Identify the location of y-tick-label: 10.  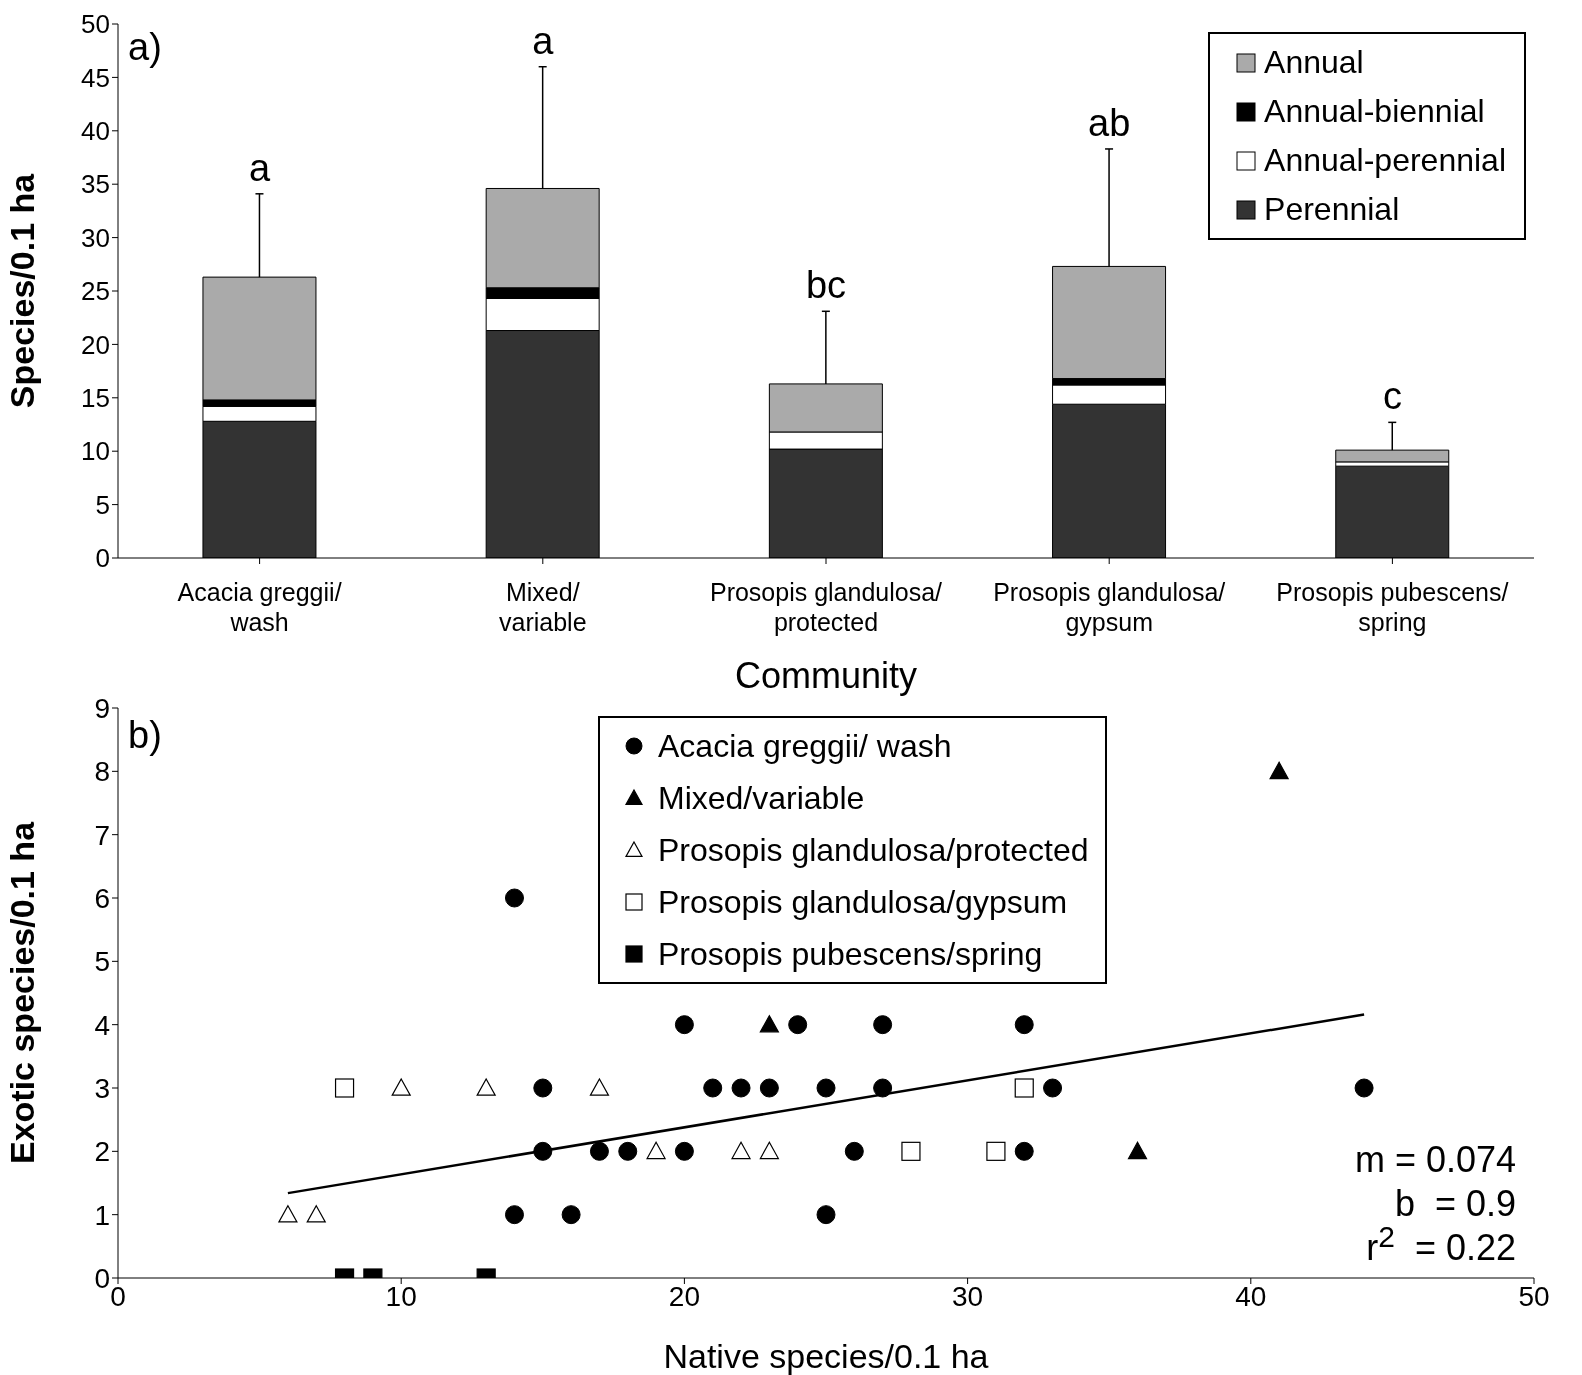
(95, 451).